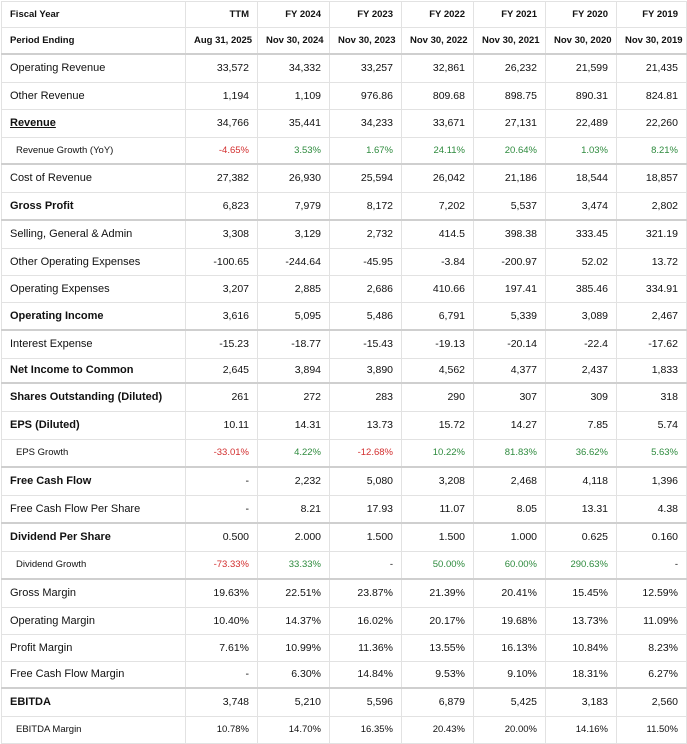  What do you see at coordinates (51, 481) in the screenshot?
I see `row-label-text: Free Cash Flow` at bounding box center [51, 481].